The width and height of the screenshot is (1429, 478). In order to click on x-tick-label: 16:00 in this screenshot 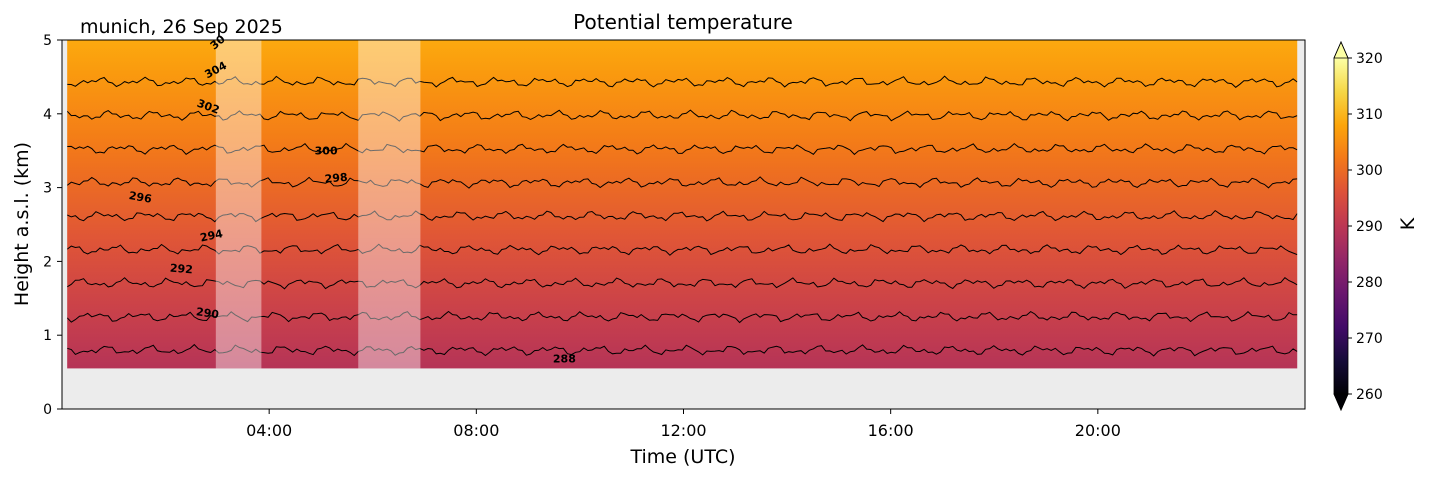, I will do `click(891, 430)`.